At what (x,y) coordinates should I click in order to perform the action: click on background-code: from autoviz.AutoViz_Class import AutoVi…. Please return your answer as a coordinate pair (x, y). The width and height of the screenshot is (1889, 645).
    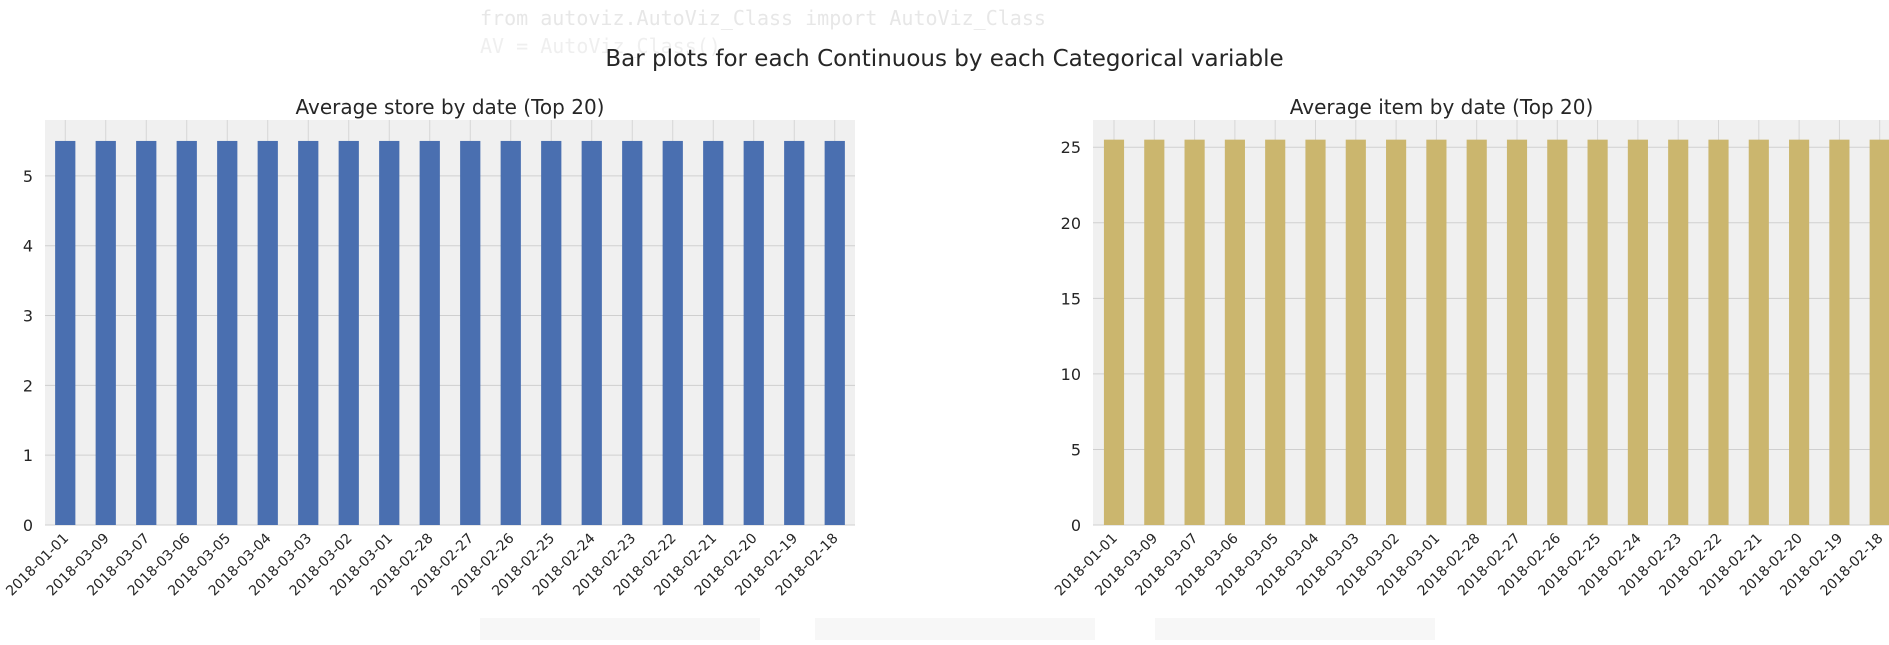
    Looking at the image, I should click on (763, 32).